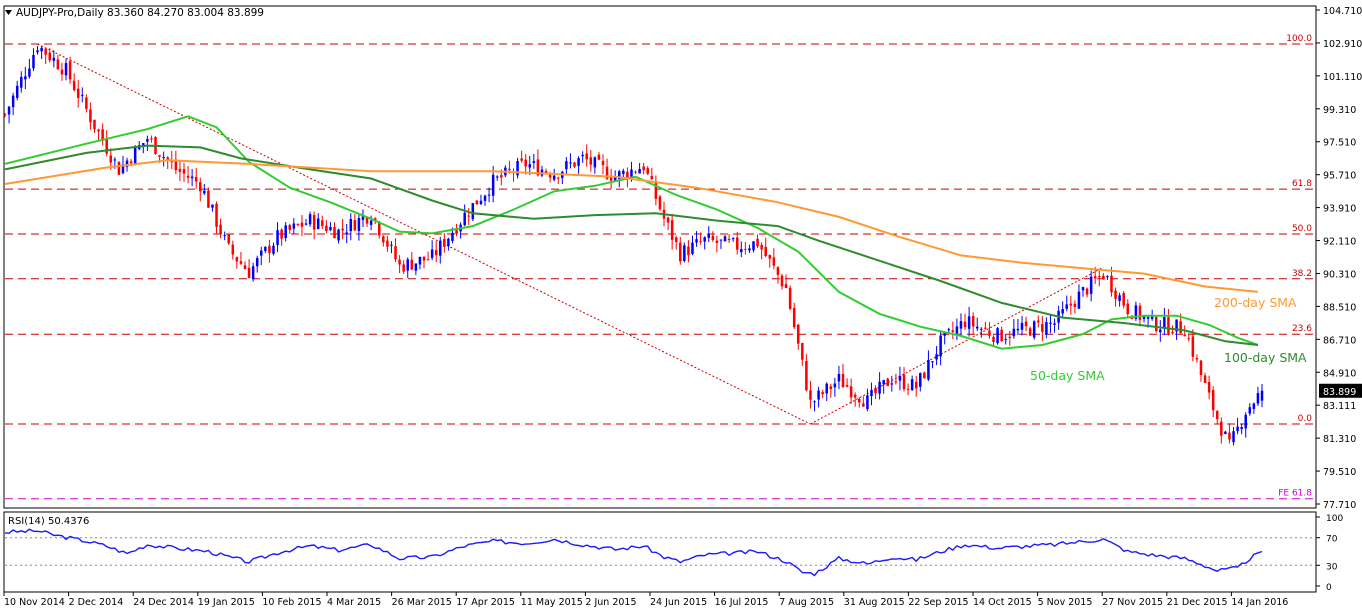 The height and width of the screenshot is (616, 1362). I want to click on x-tick-label: 2 Dec 2014, so click(96, 602).